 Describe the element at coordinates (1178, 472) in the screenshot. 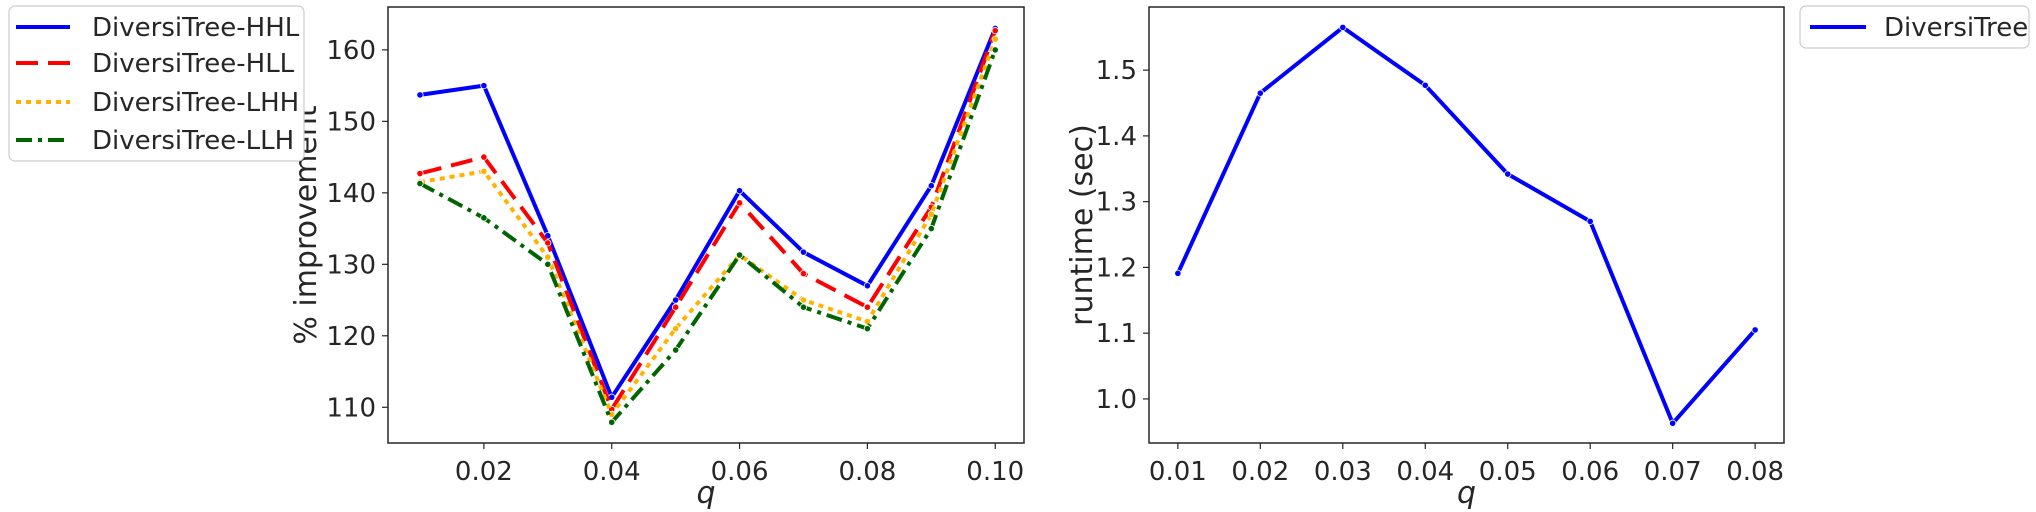

I see `x-tick-label: 0.01` at that location.